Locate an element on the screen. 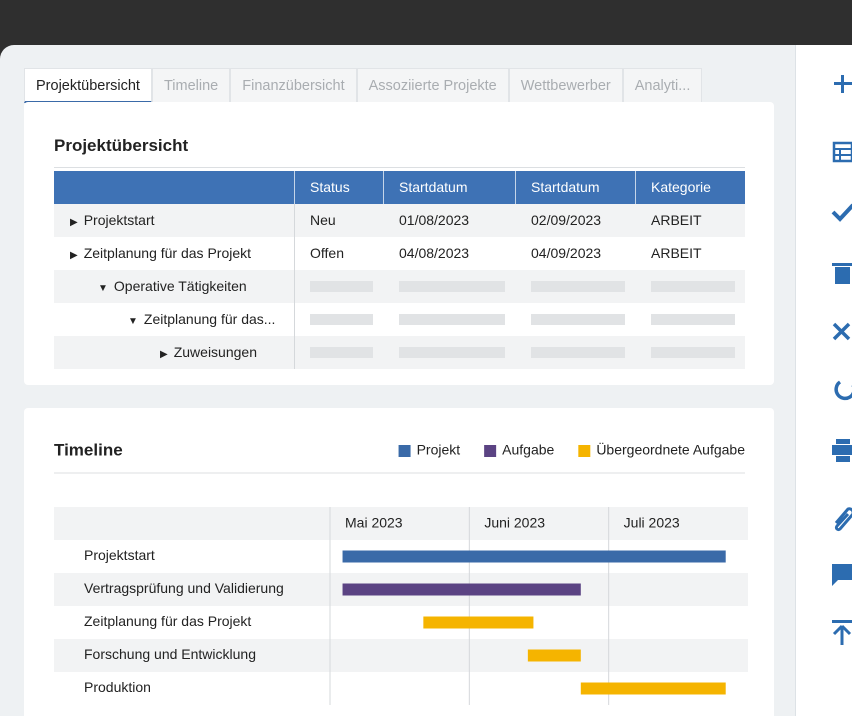  undo-icon is located at coordinates (843, 390).